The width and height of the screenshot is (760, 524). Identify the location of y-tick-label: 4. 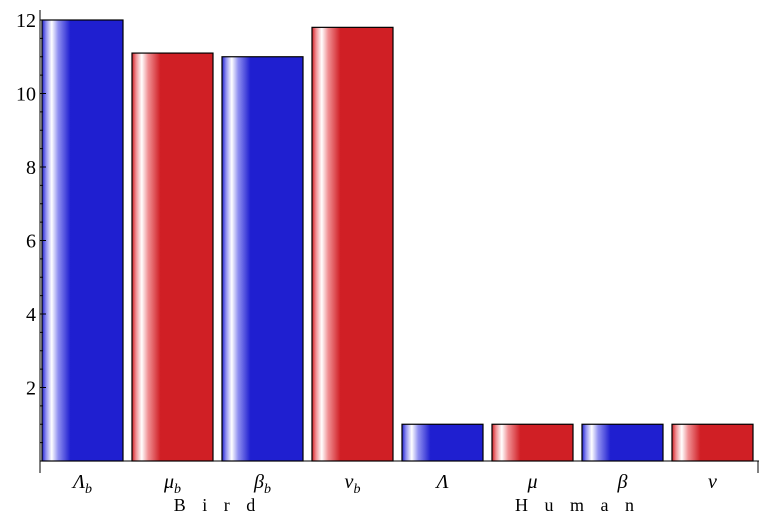
(31, 315).